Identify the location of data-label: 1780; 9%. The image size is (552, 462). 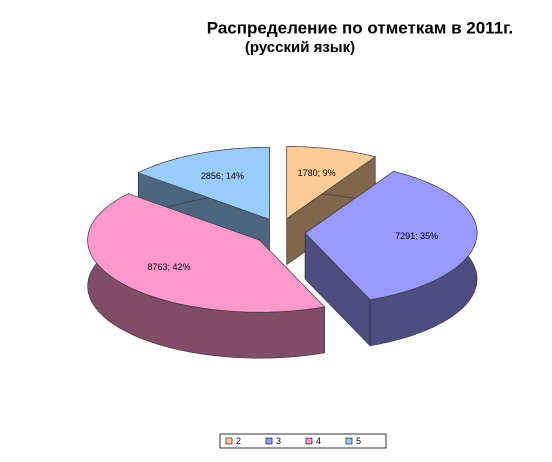
(317, 173).